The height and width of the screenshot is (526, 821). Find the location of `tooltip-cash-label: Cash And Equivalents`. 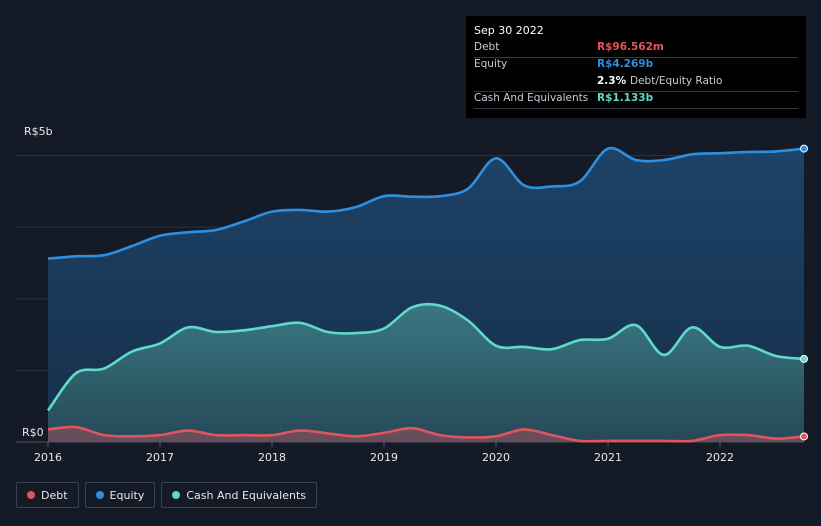

tooltip-cash-label: Cash And Equivalents is located at coordinates (531, 98).